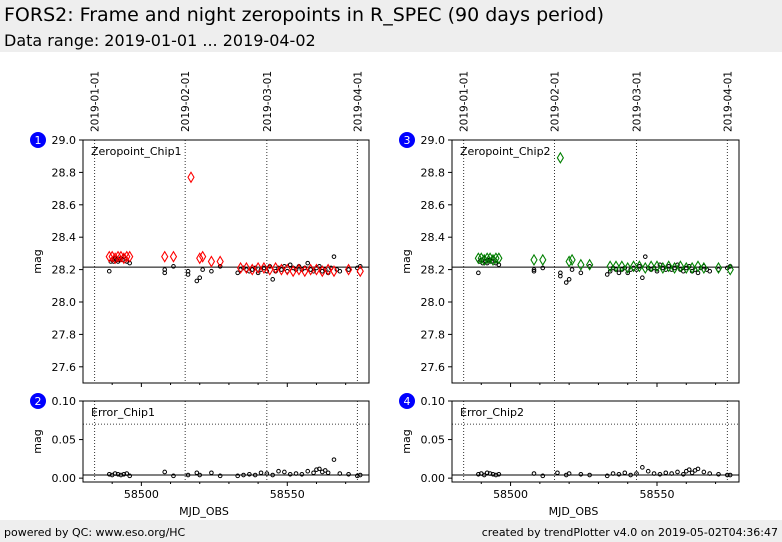 Image resolution: width=782 pixels, height=542 pixels. What do you see at coordinates (407, 401) in the screenshot?
I see `panel-badge` at bounding box center [407, 401].